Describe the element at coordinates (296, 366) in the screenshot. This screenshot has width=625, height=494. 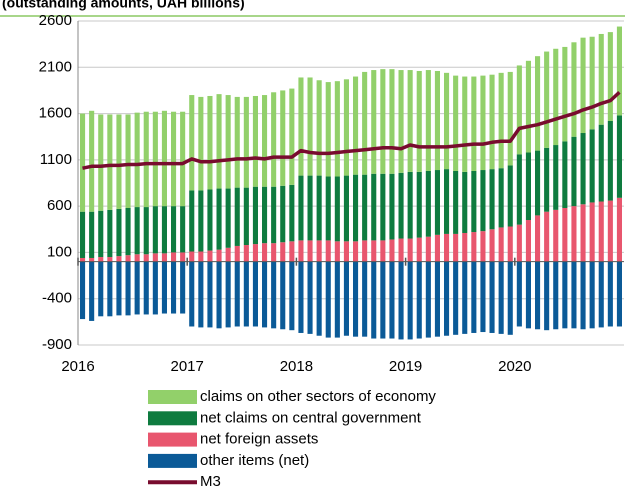
I see `x-tick-label: 2018` at that location.